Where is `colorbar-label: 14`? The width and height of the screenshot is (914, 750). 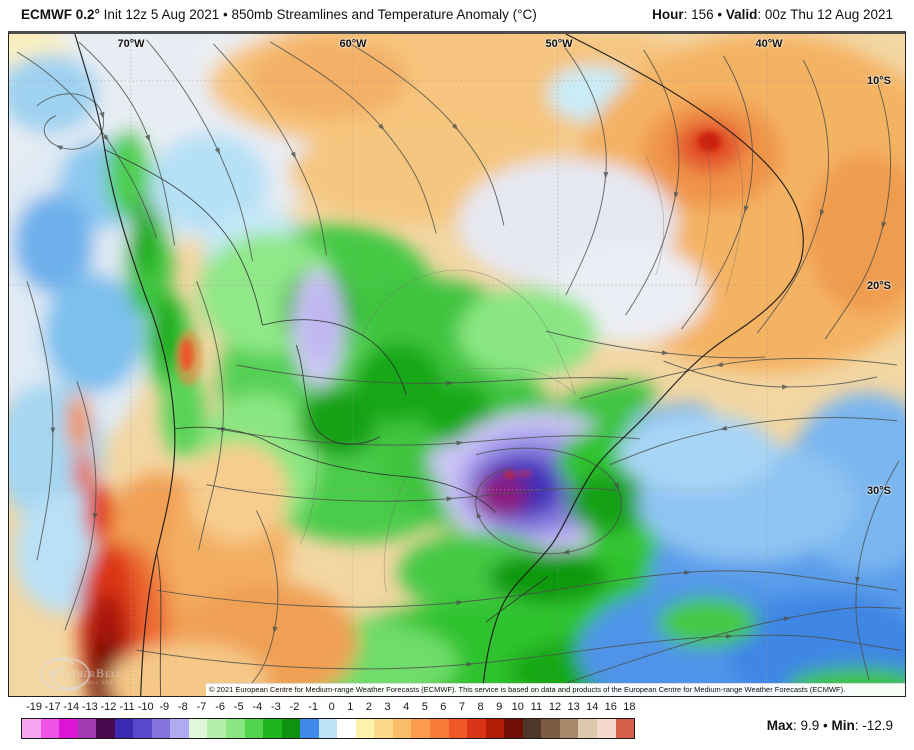
colorbar-label: 14 is located at coordinates (592, 707).